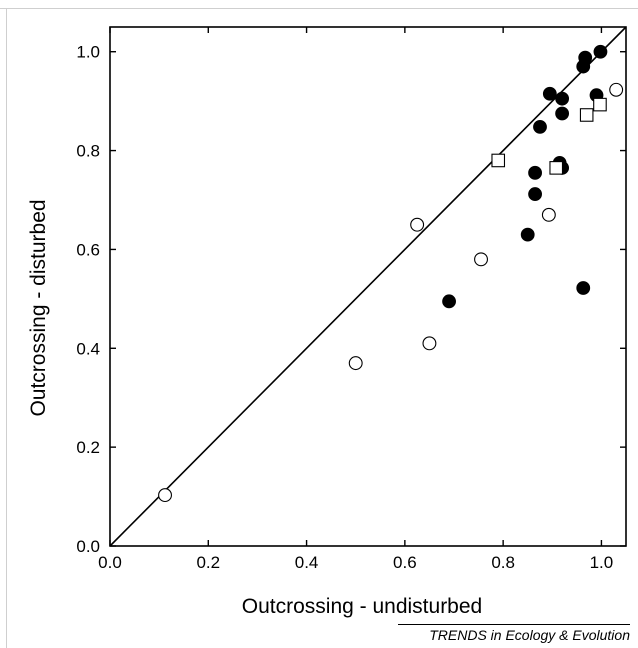 This screenshot has height=648, width=638. What do you see at coordinates (88, 52) in the screenshot?
I see `y-tick-label: 1.0` at bounding box center [88, 52].